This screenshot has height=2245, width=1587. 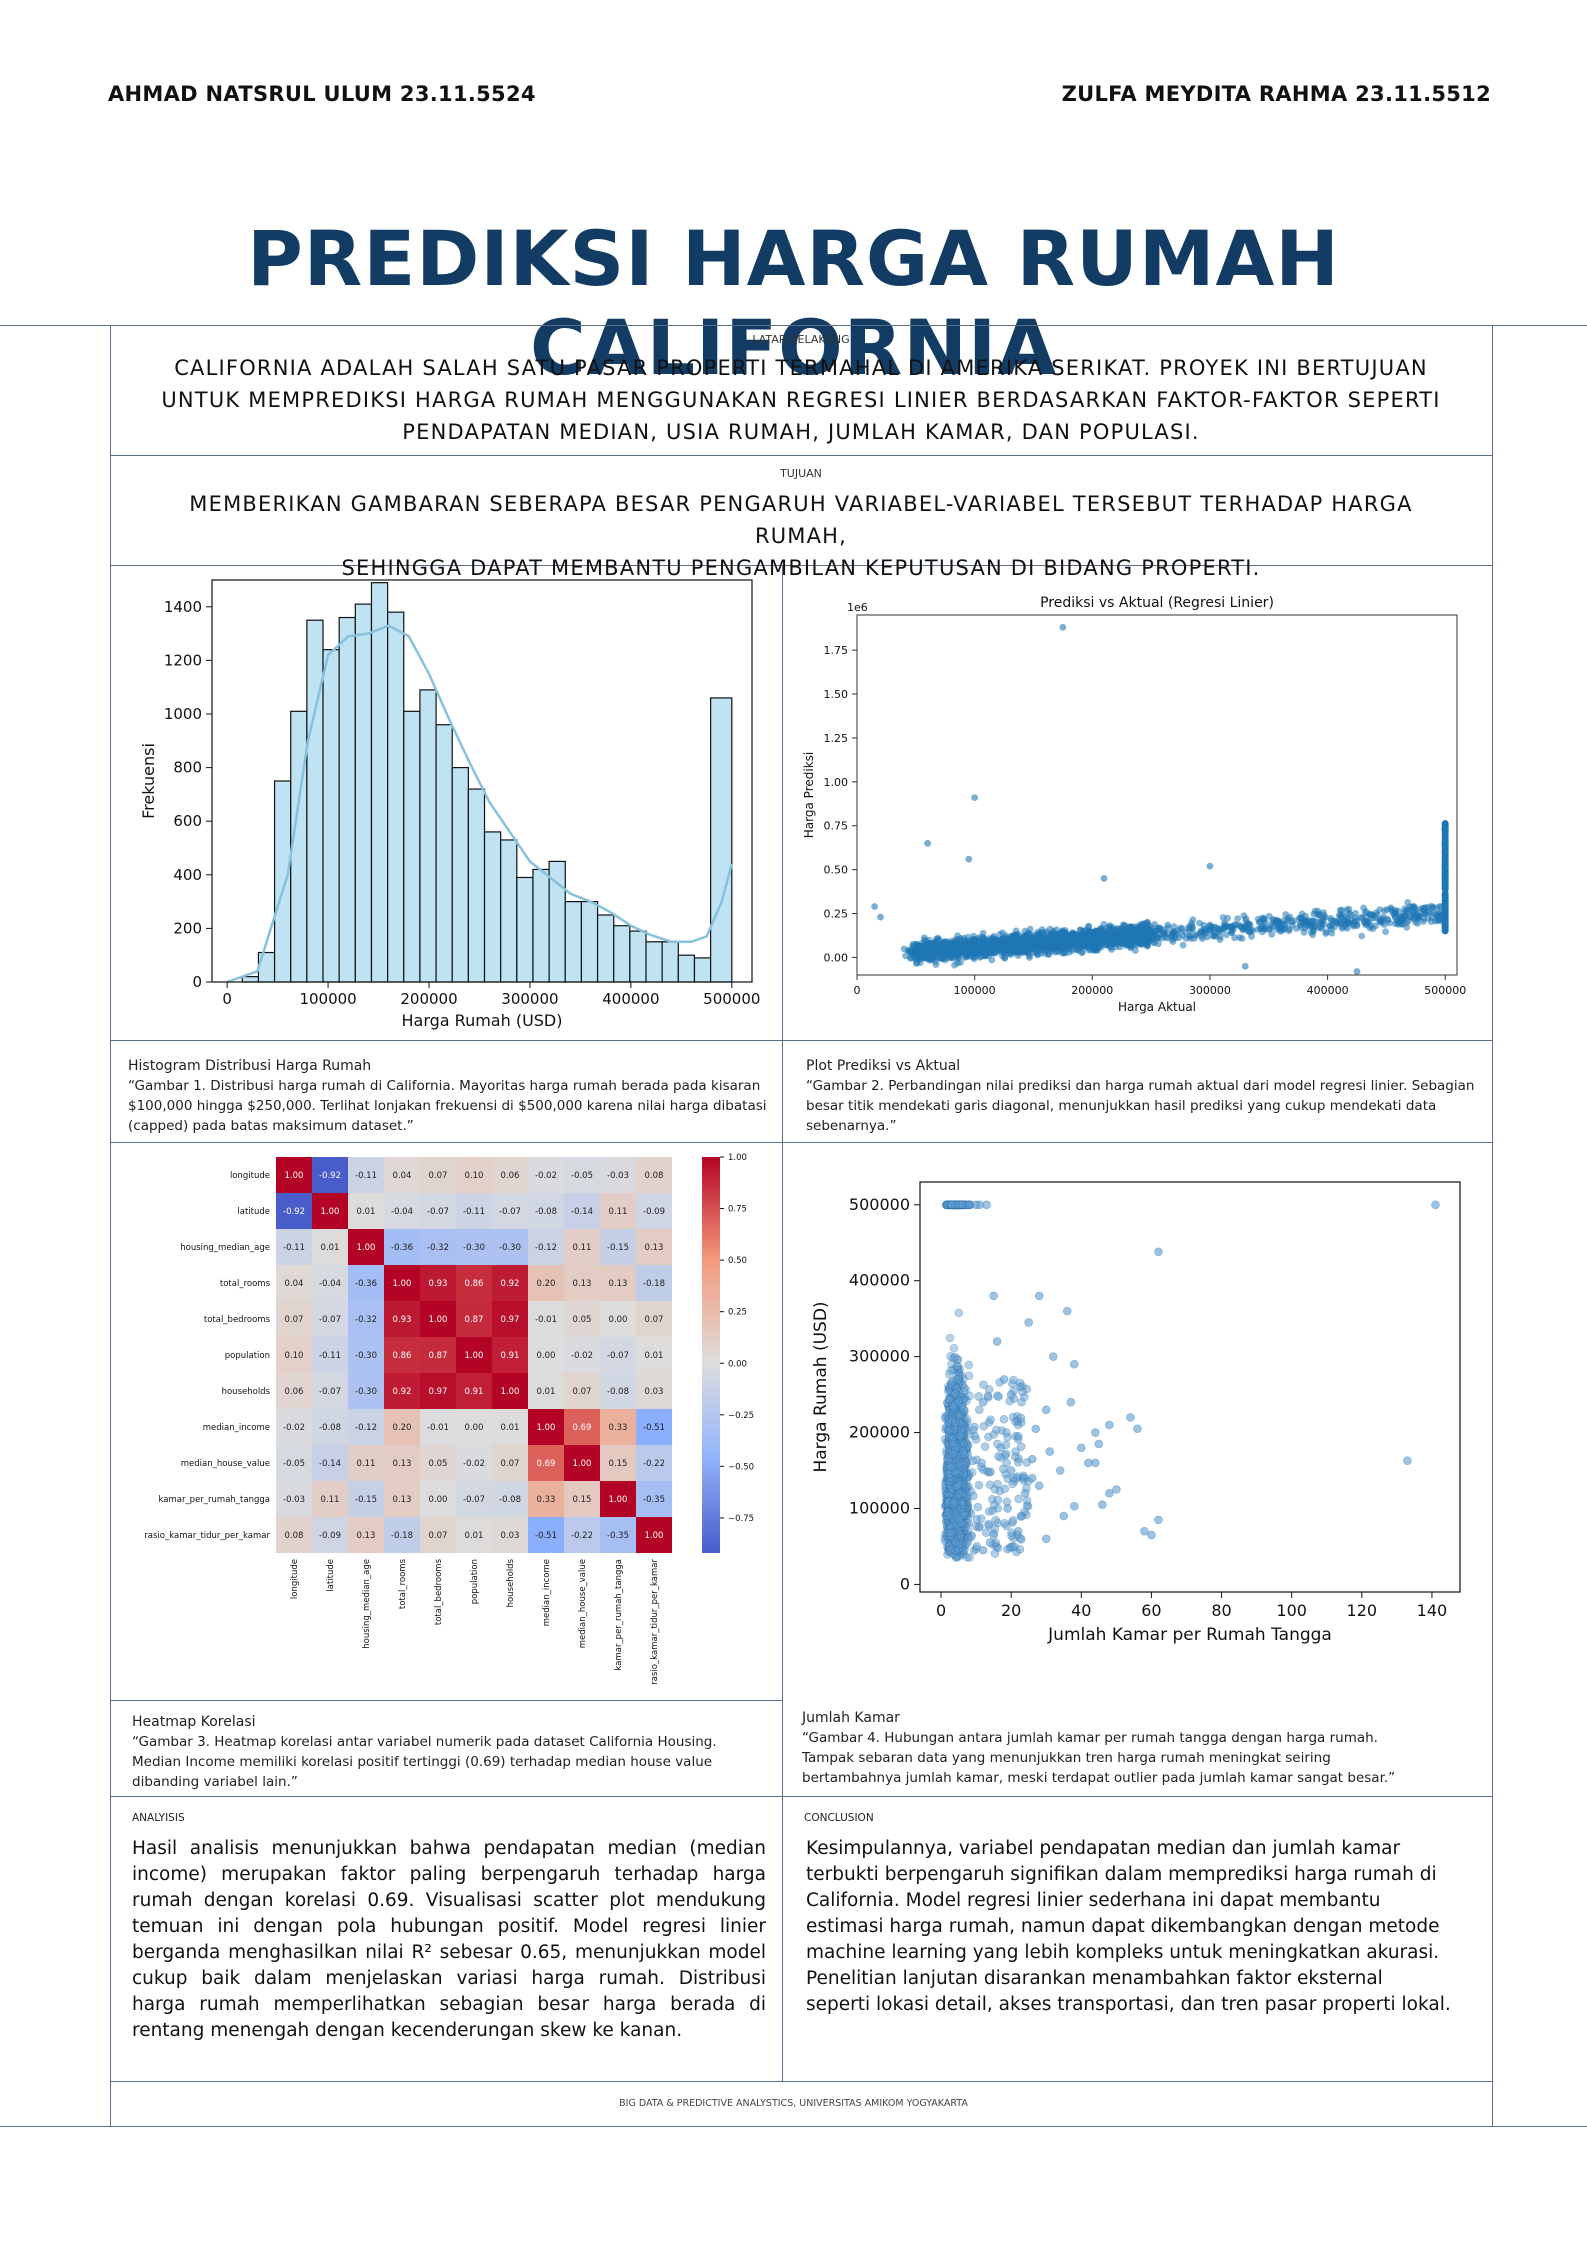 What do you see at coordinates (618, 1392) in the screenshot?
I see `heatmap-value: -0.08` at bounding box center [618, 1392].